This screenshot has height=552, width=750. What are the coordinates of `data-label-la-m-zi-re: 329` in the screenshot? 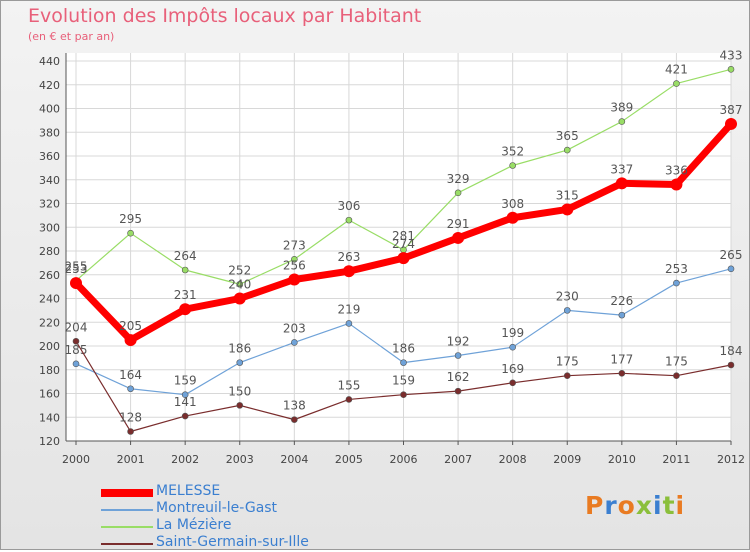 It's located at (458, 179).